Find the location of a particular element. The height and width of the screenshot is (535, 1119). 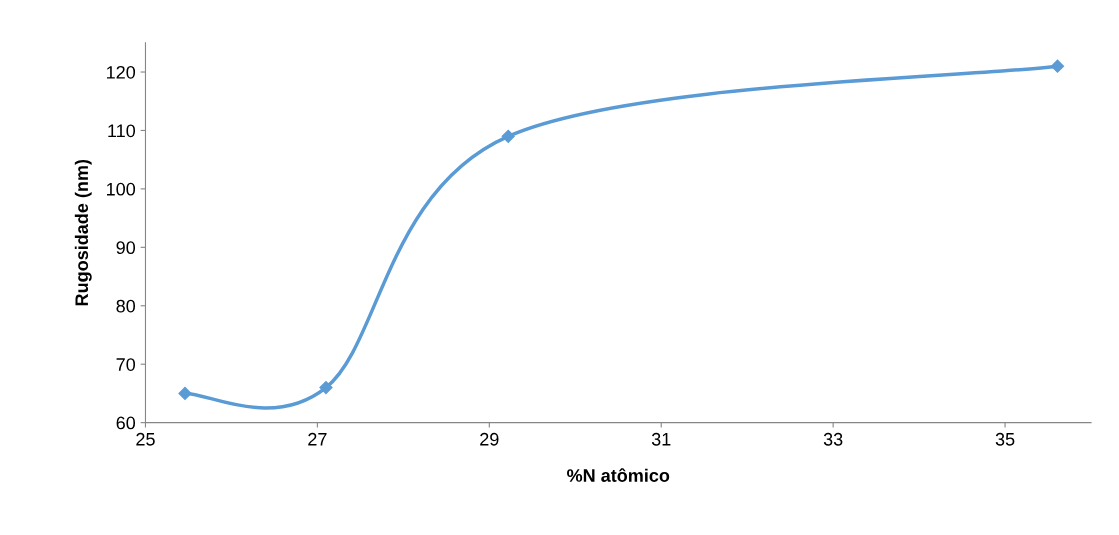

x-tick-label: 35 is located at coordinates (1005, 439).